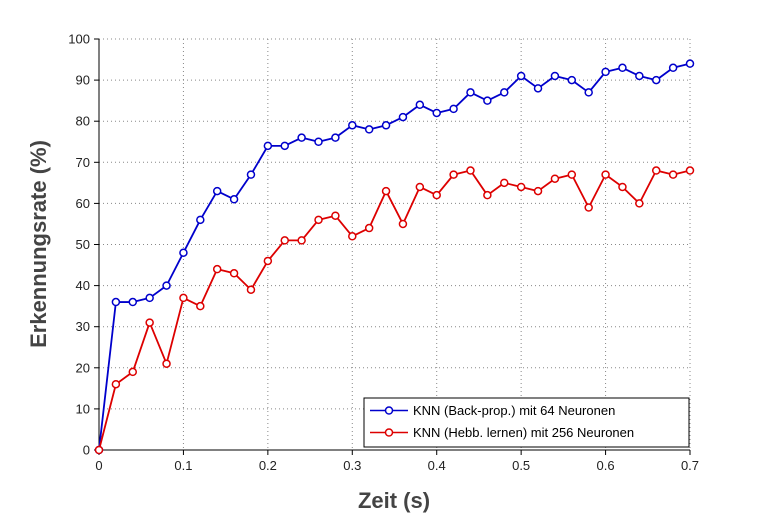 The width and height of the screenshot is (763, 515). Describe the element at coordinates (98, 465) in the screenshot. I see `x-tick-label: 0` at that location.